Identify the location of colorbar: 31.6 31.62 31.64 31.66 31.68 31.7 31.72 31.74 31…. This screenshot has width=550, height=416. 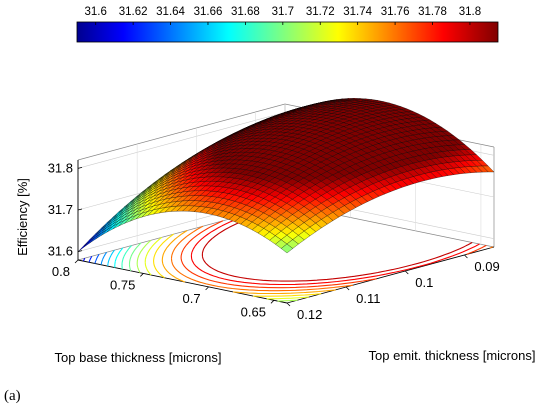
(287, 24).